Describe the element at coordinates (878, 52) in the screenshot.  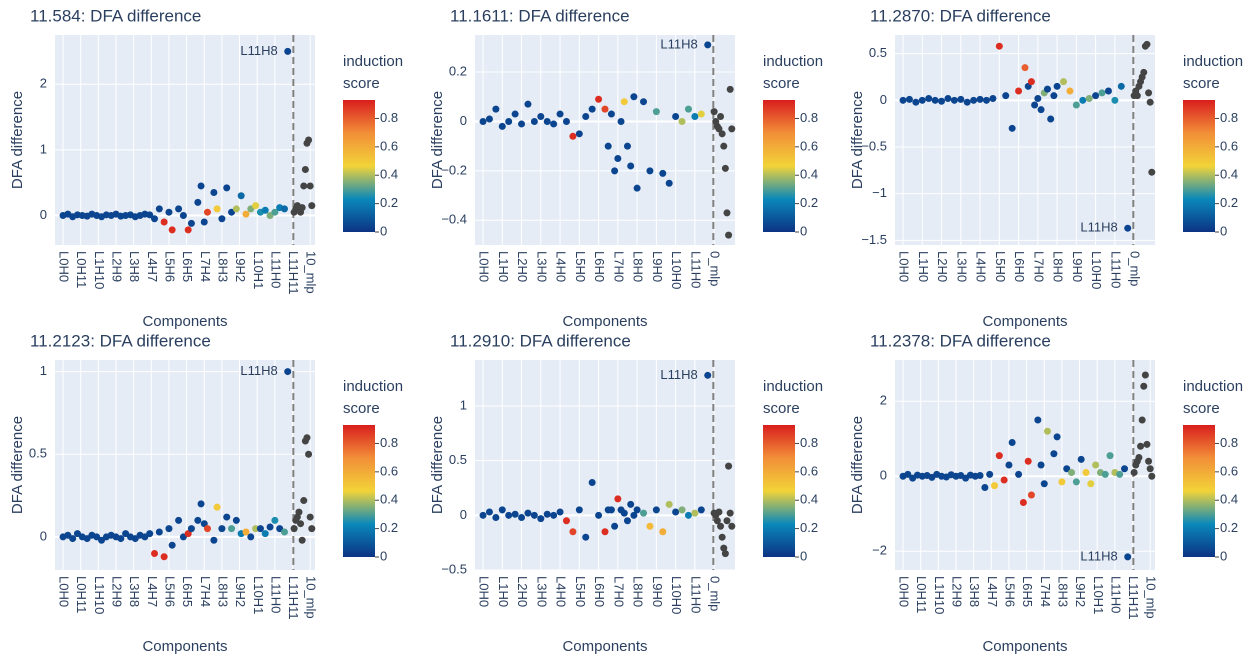
I see `y-tick-label: 0.5` at that location.